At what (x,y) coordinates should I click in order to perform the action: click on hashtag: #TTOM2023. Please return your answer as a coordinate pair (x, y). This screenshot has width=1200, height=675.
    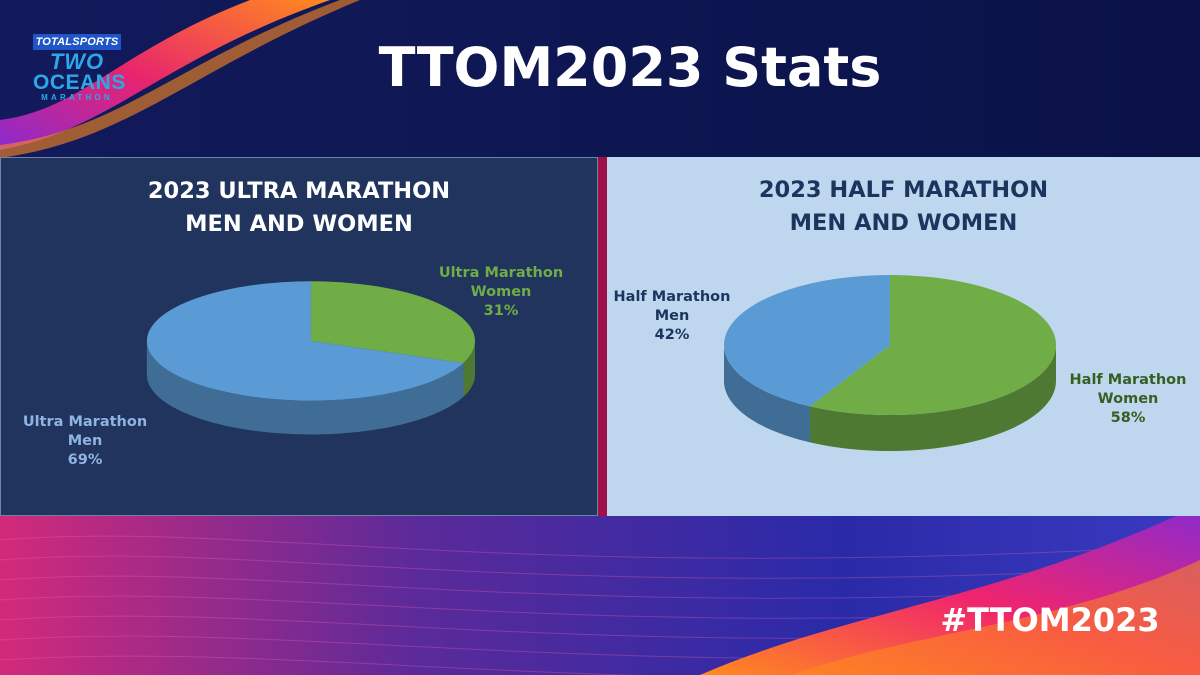
    Looking at the image, I should click on (1050, 620).